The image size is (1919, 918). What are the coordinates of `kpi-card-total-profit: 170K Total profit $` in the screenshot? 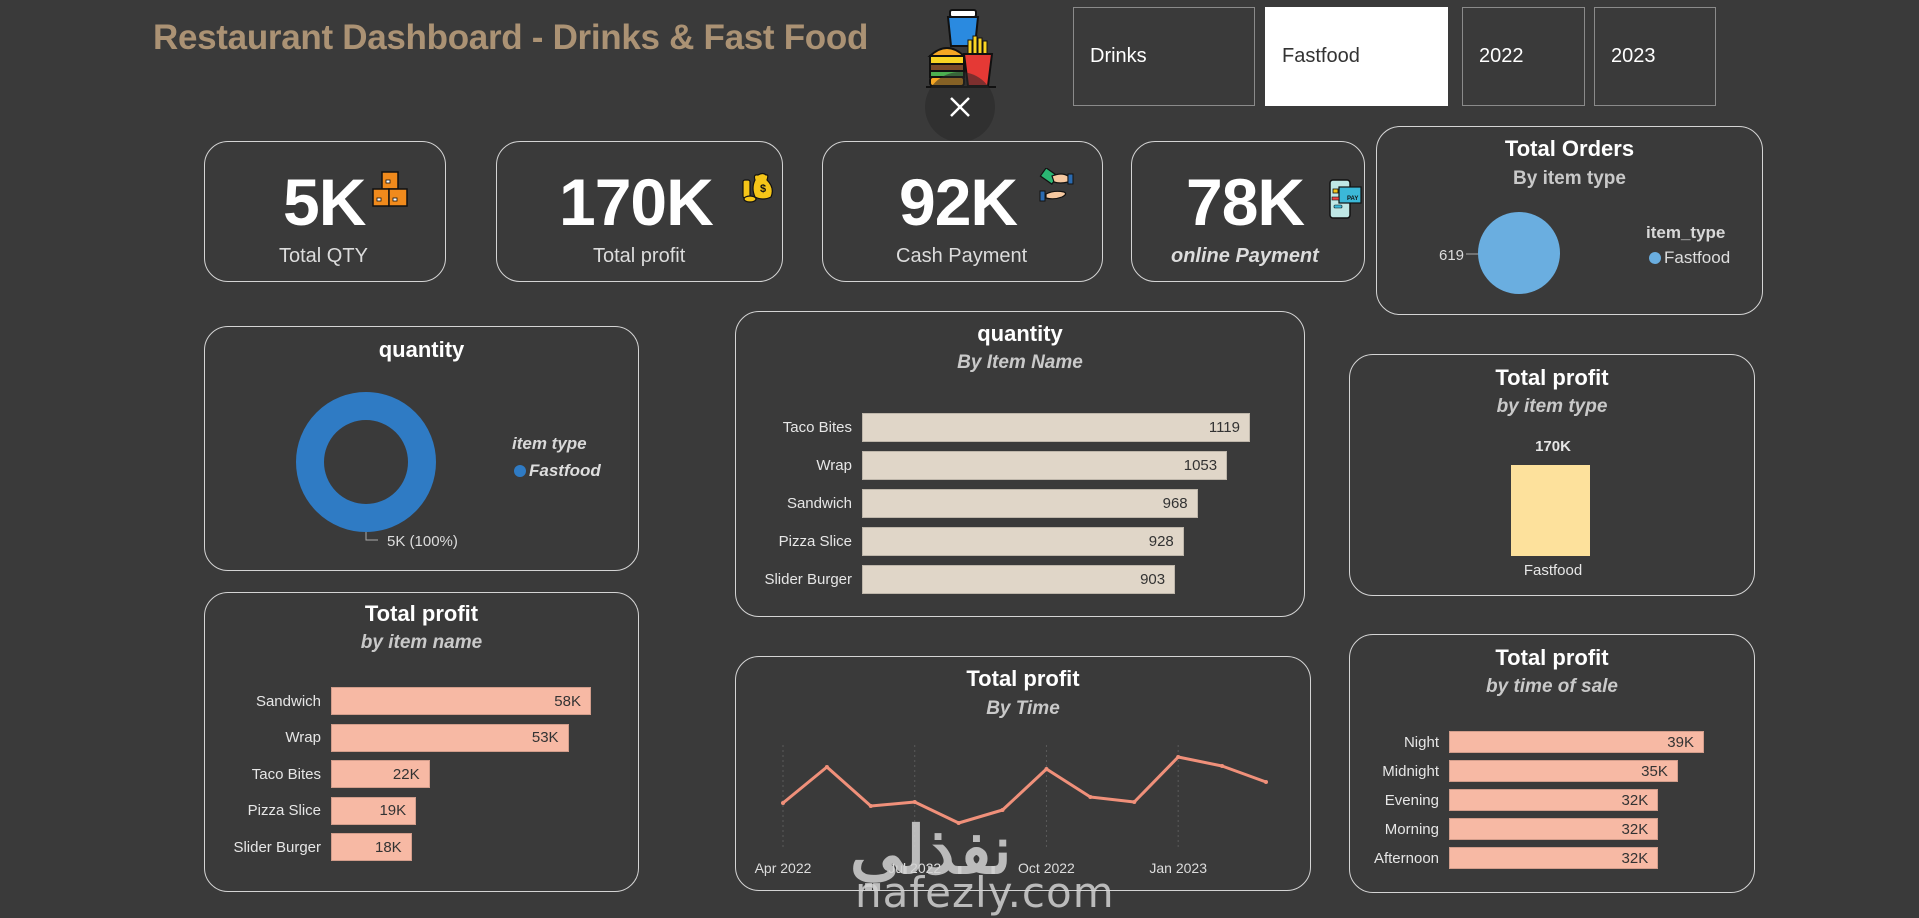 It's located at (639, 211).